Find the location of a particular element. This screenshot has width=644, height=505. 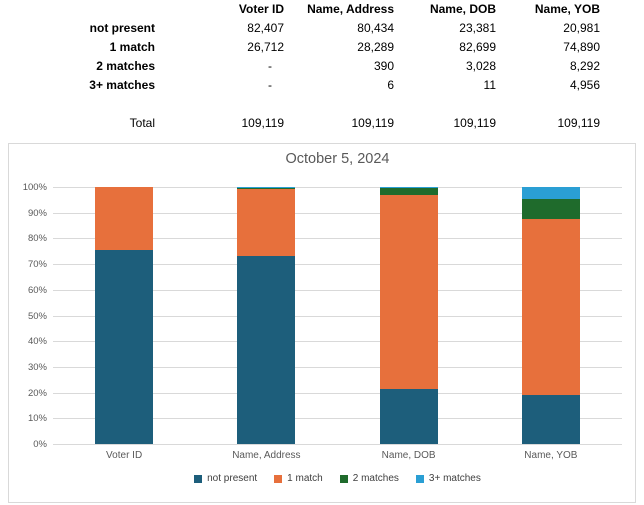

col-header-name-yob: Name, YOB is located at coordinates (567, 9).